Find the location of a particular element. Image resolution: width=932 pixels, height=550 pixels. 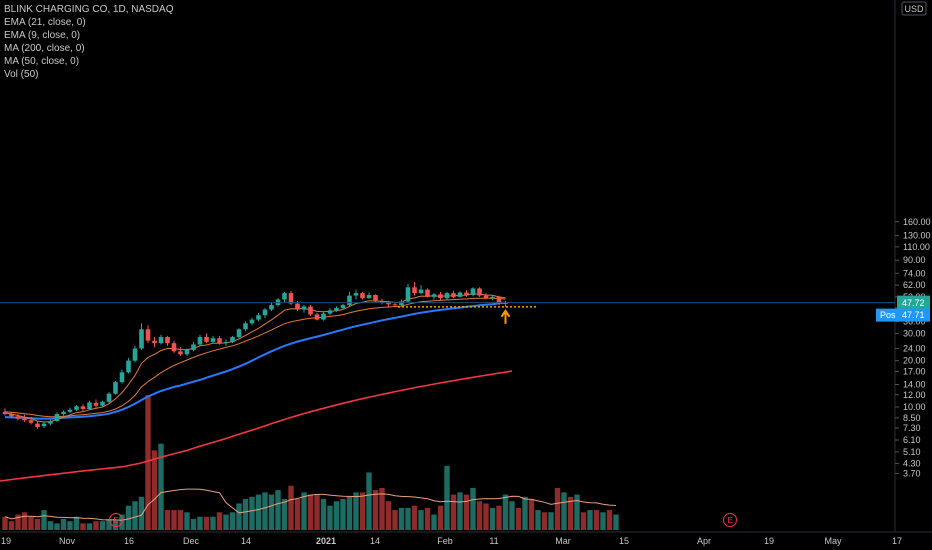

ma200-line is located at coordinates (256, 426).